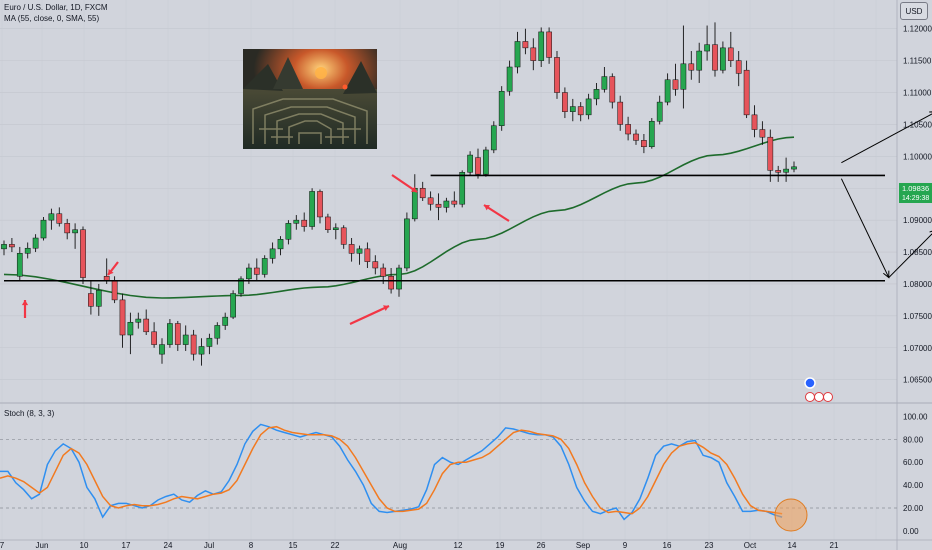  I want to click on projection-arrows-layer, so click(886, 195).